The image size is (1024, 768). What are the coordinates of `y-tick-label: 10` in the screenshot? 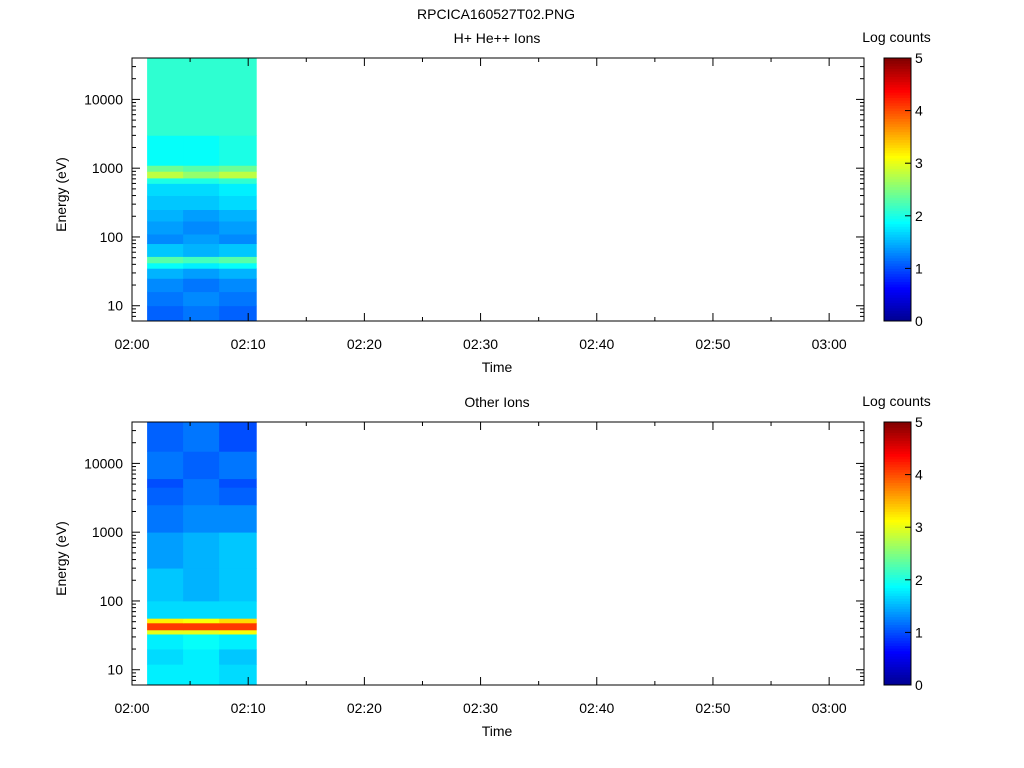 It's located at (115, 670).